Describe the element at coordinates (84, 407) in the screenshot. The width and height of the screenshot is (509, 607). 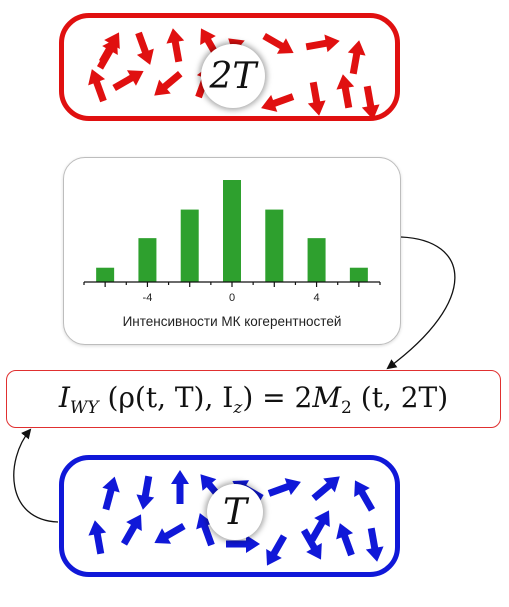
I see `formula-lhs-subscript: WY` at that location.